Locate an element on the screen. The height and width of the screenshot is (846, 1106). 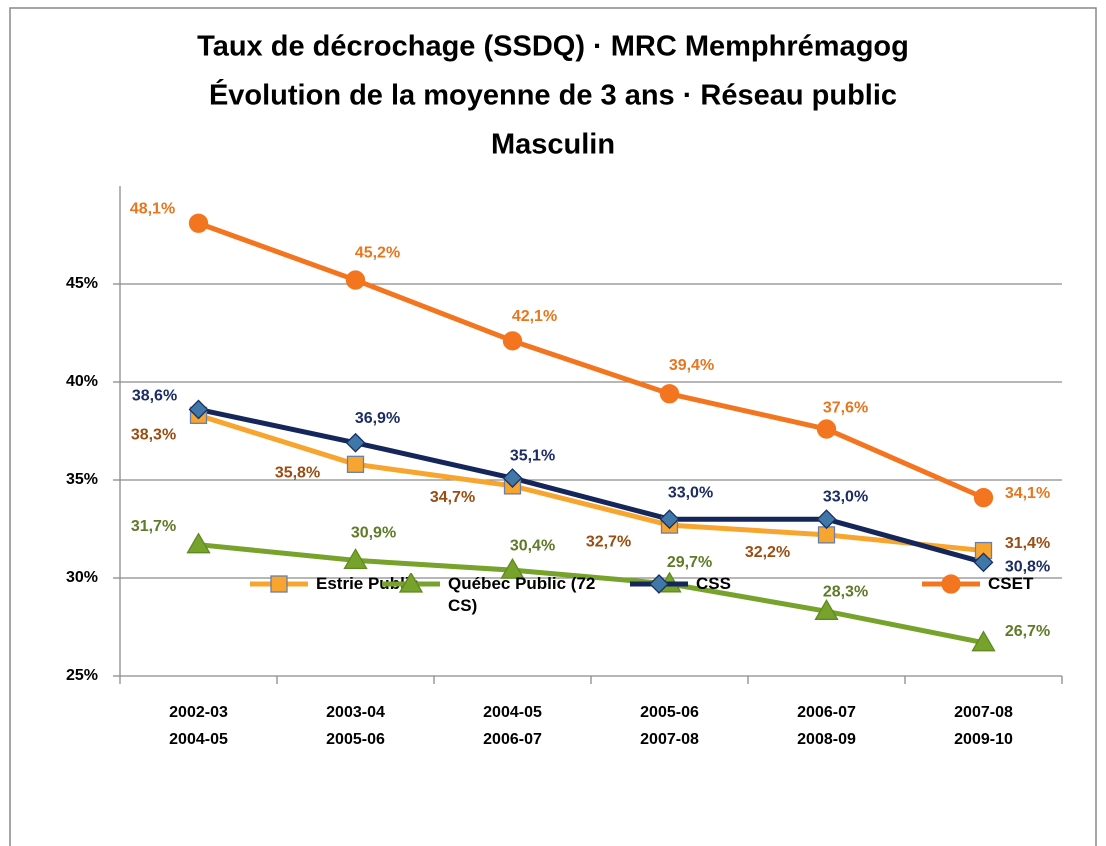
legend-label: CSS is located at coordinates (713, 583).